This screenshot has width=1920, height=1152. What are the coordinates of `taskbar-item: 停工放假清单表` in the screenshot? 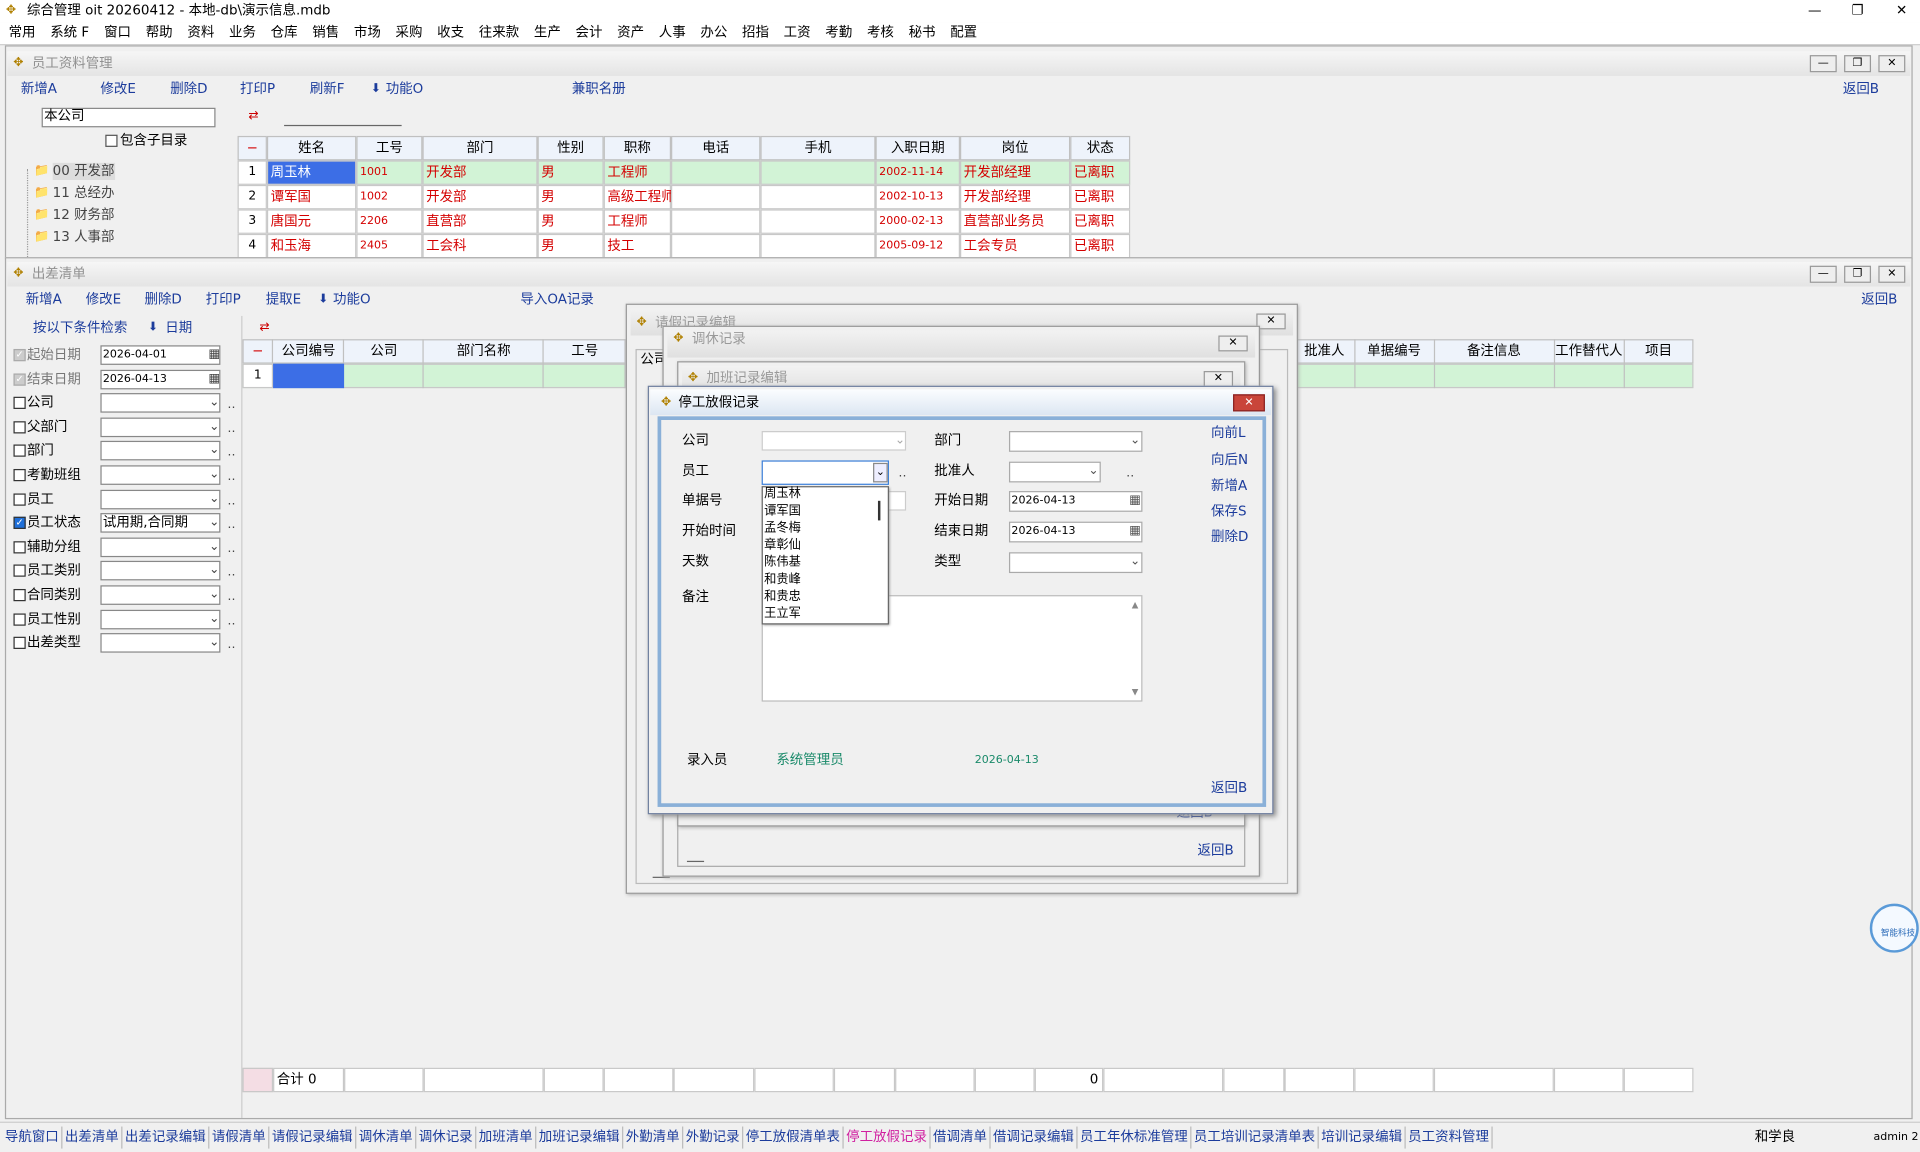 It's located at (792, 1136).